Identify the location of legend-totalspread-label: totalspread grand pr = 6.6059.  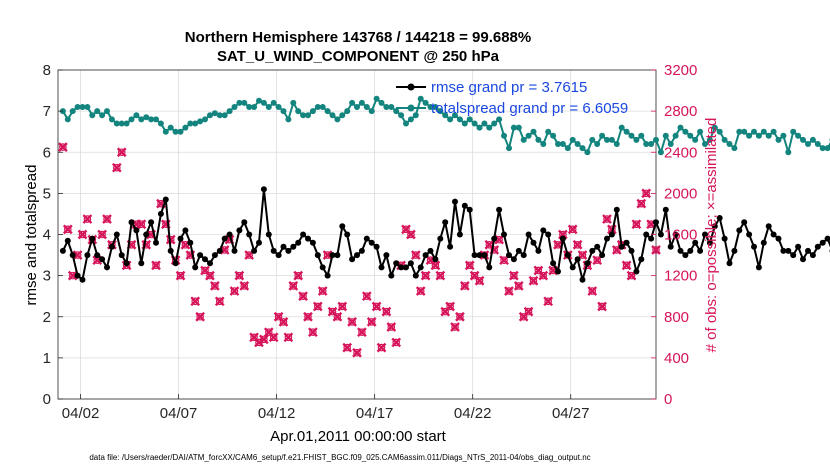
(529, 108).